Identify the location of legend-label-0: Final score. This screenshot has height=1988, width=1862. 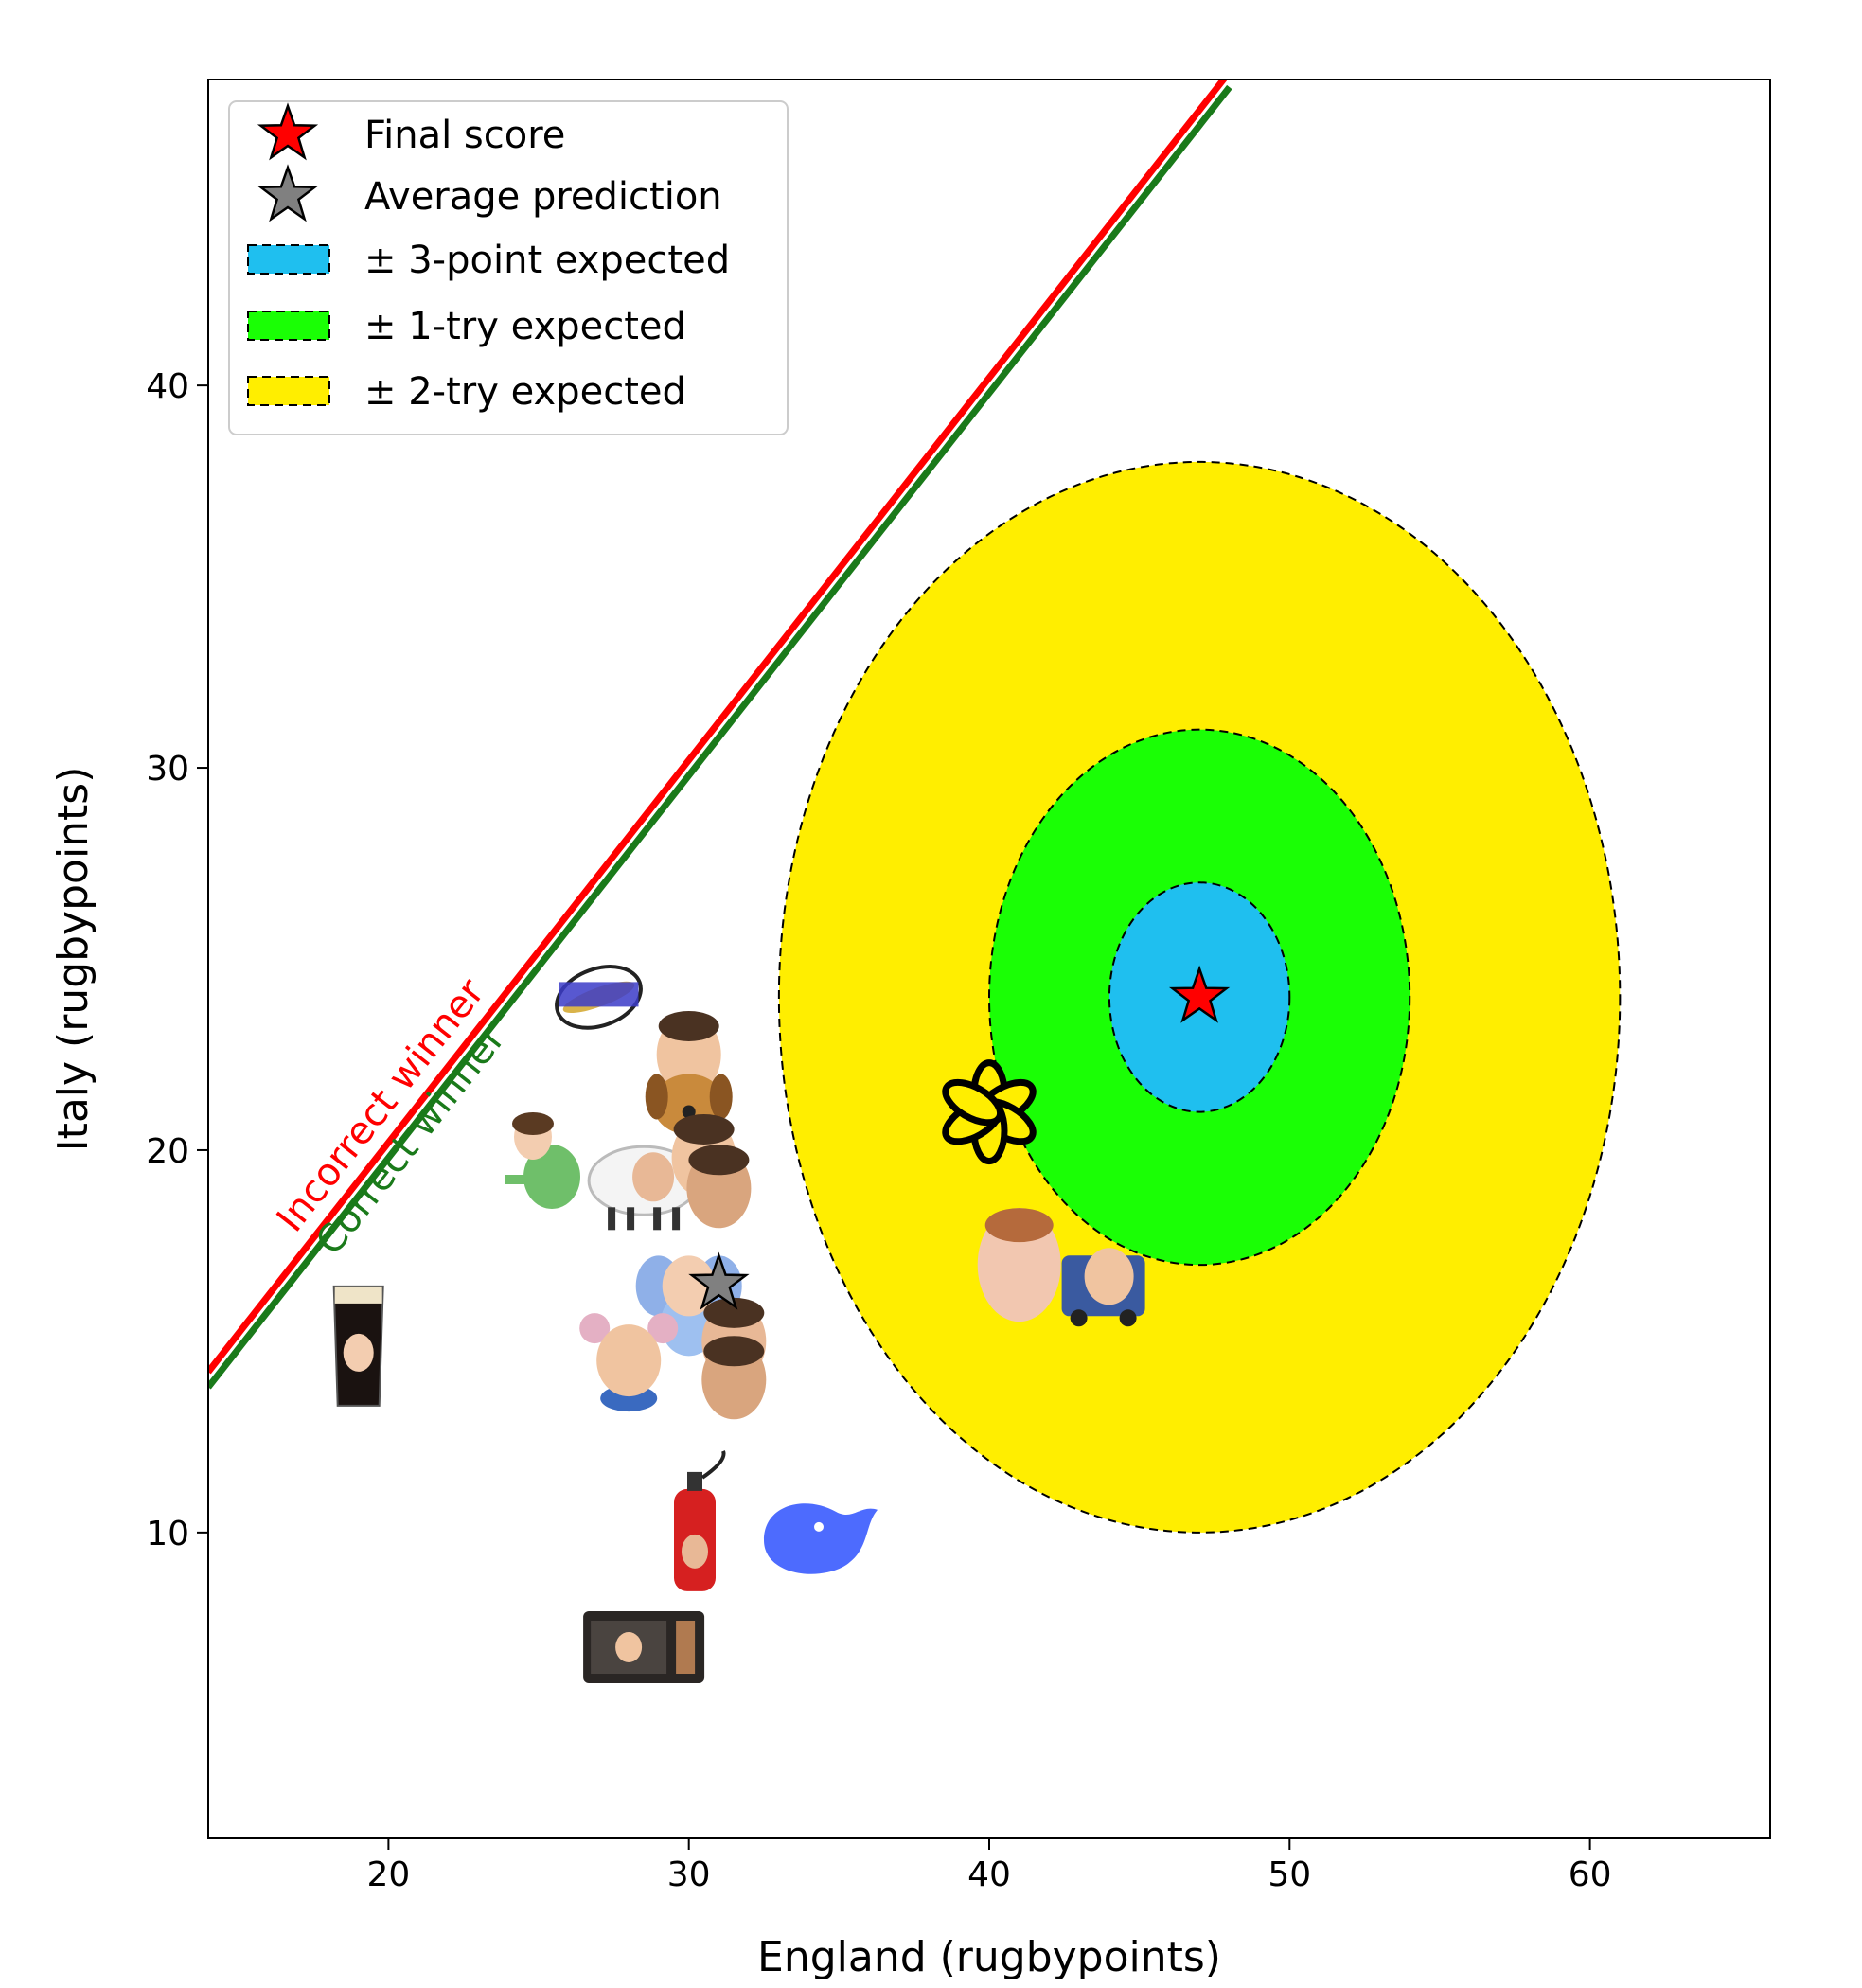
(464, 135).